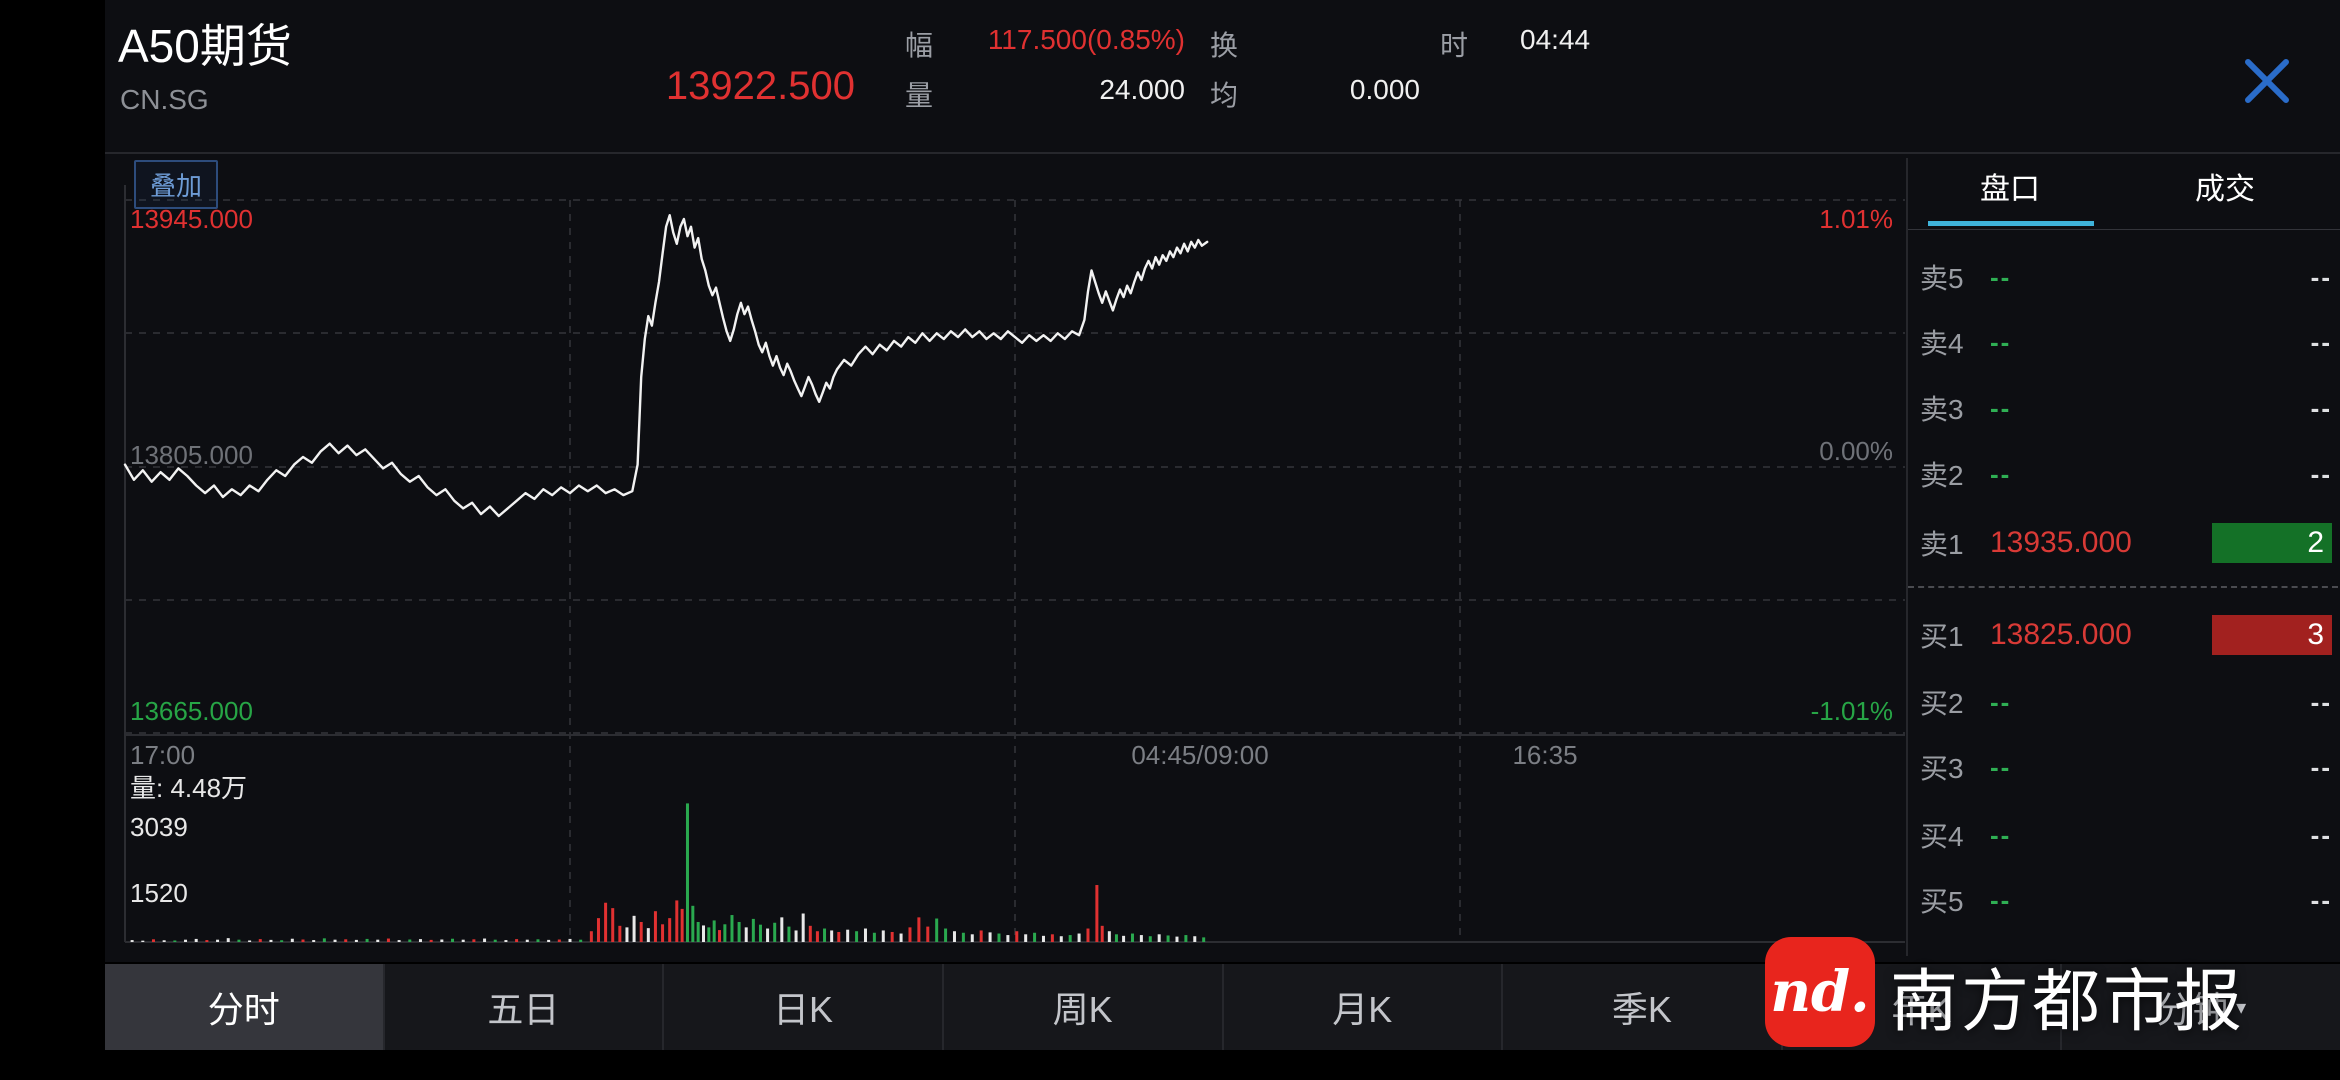  Describe the element at coordinates (2126, 408) in the screenshot. I see `ask-row-卖3: 卖3 -- --` at that location.